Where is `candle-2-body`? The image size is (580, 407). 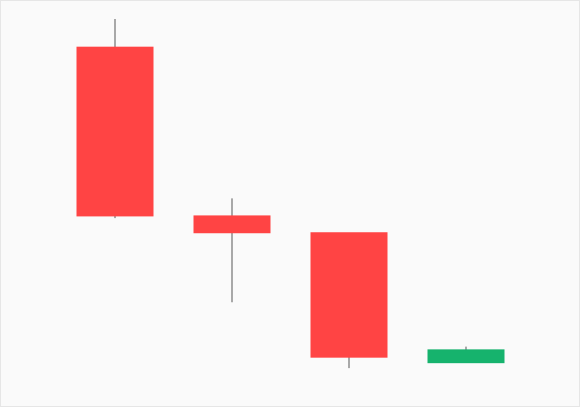
candle-2-body is located at coordinates (232, 224).